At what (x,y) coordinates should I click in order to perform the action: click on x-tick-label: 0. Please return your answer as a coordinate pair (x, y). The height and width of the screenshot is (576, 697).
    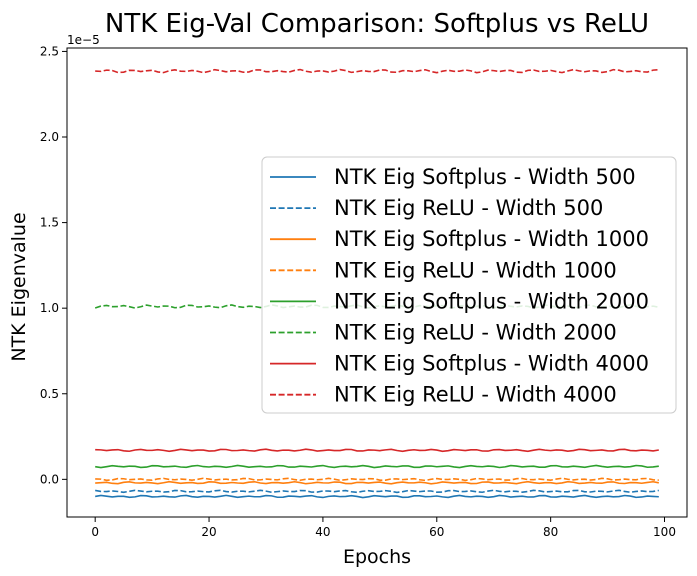
    Looking at the image, I should click on (95, 532).